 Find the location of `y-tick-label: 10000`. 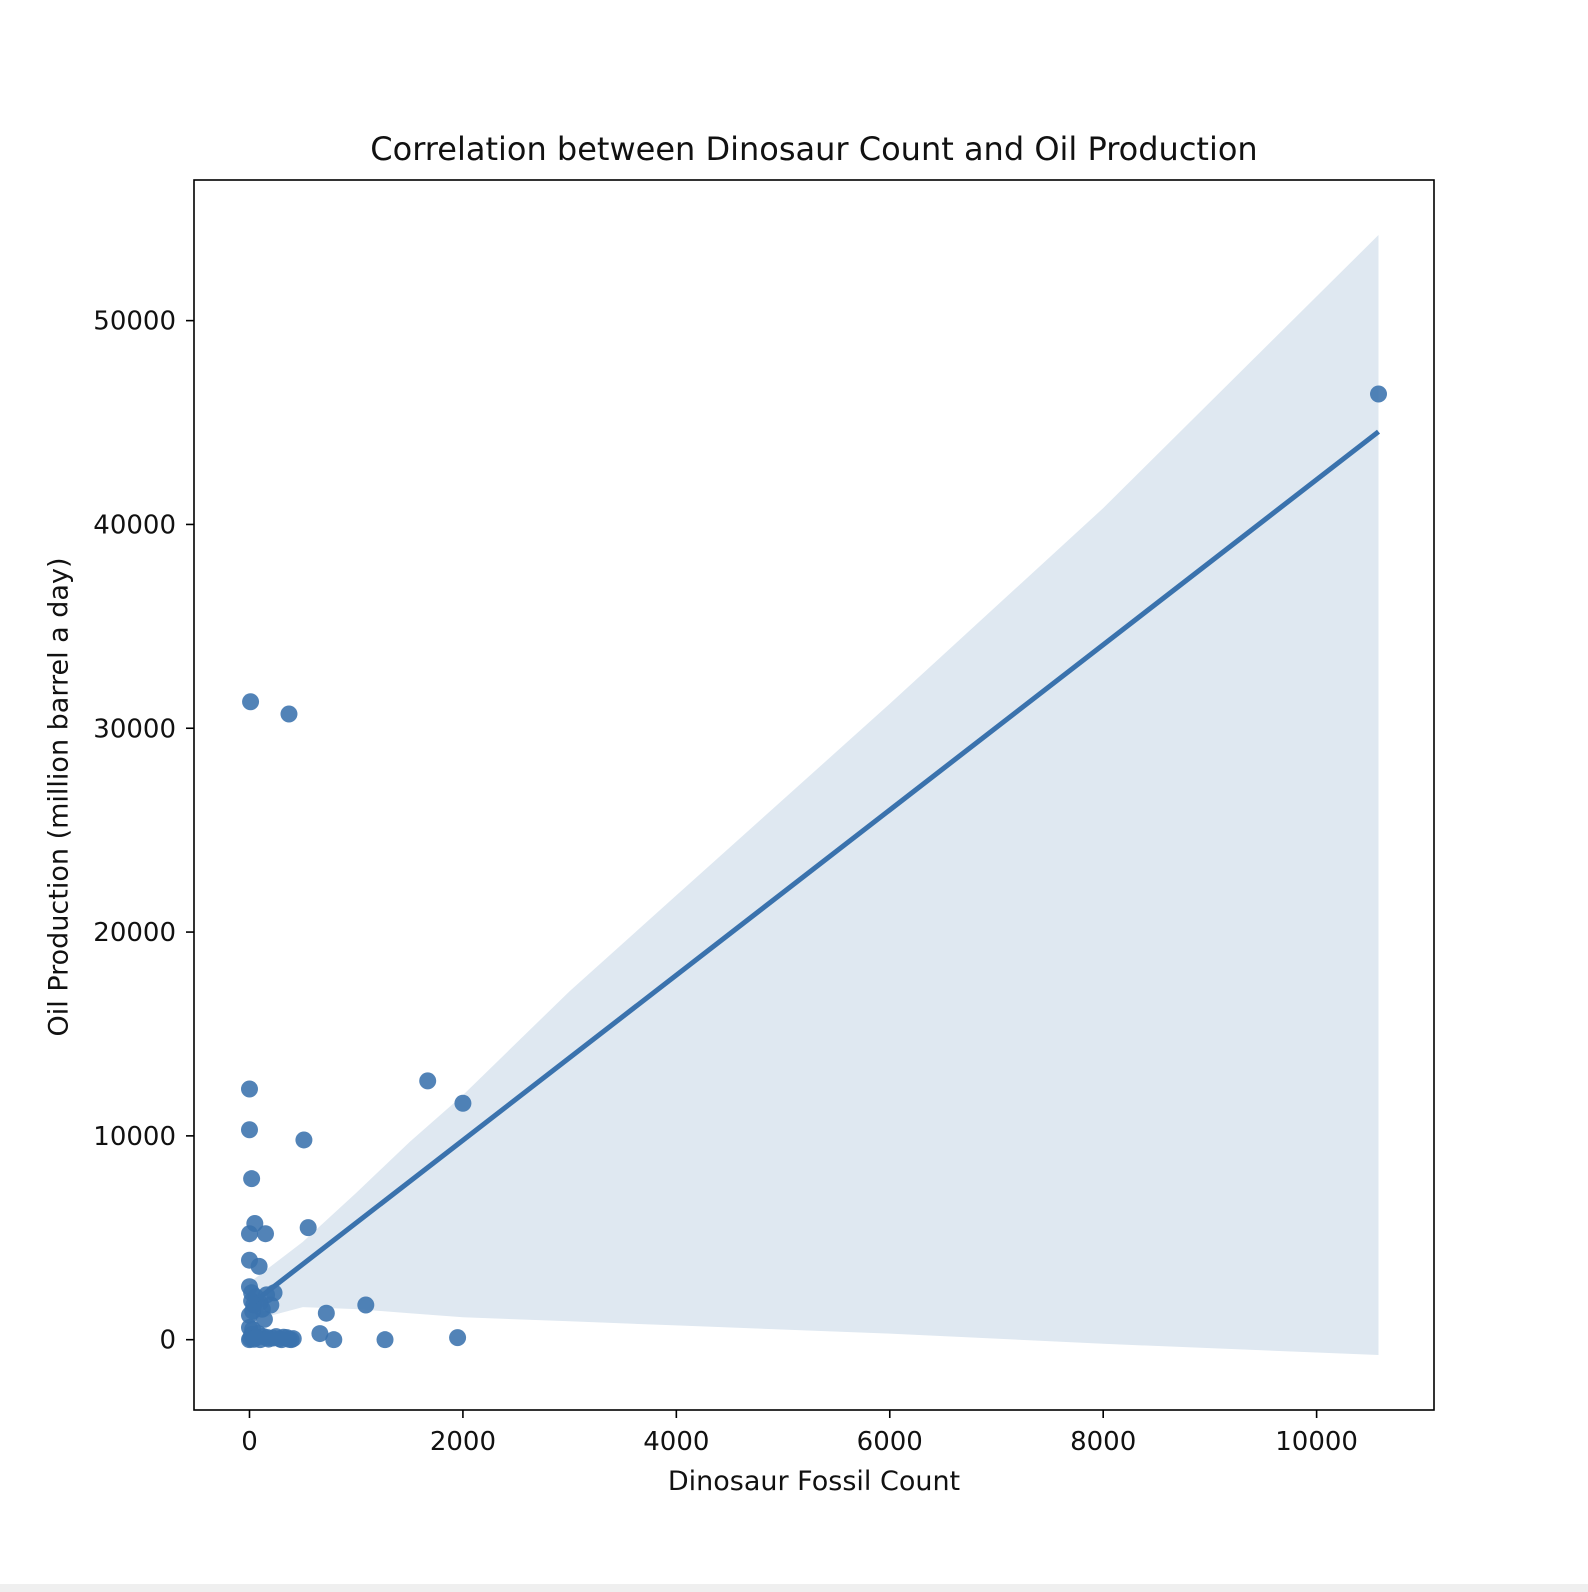

y-tick-label: 10000 is located at coordinates (134, 1137).